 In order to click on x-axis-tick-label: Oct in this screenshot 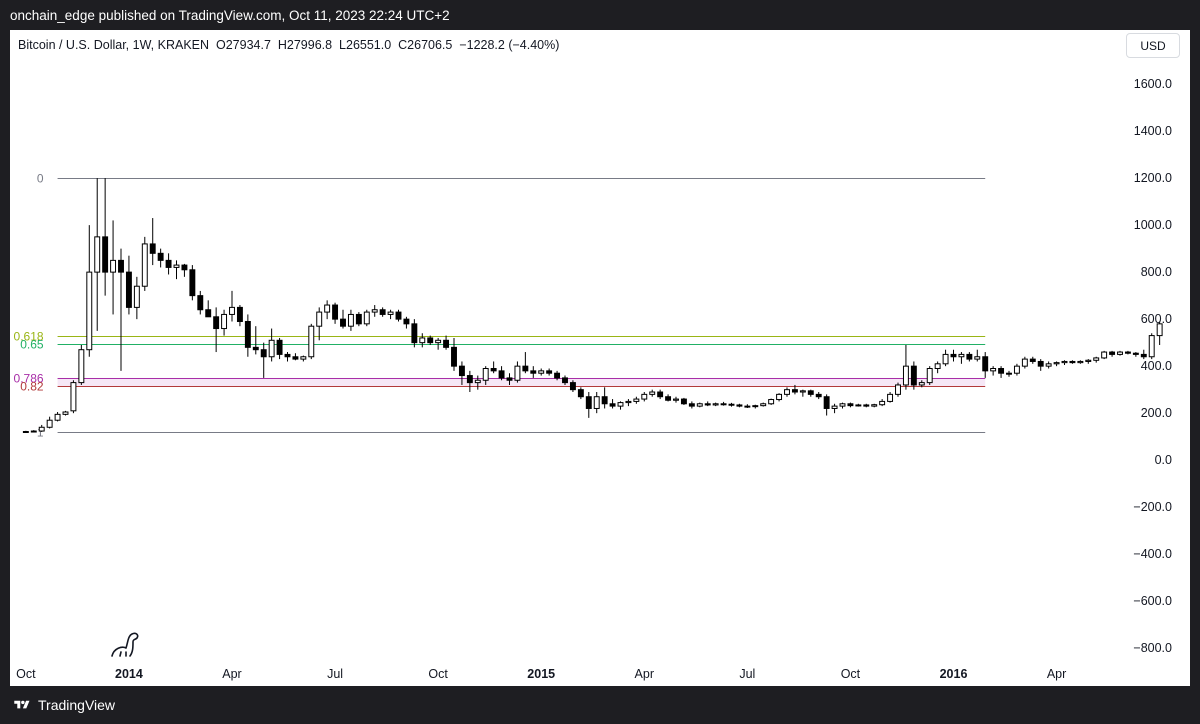, I will do `click(851, 674)`.